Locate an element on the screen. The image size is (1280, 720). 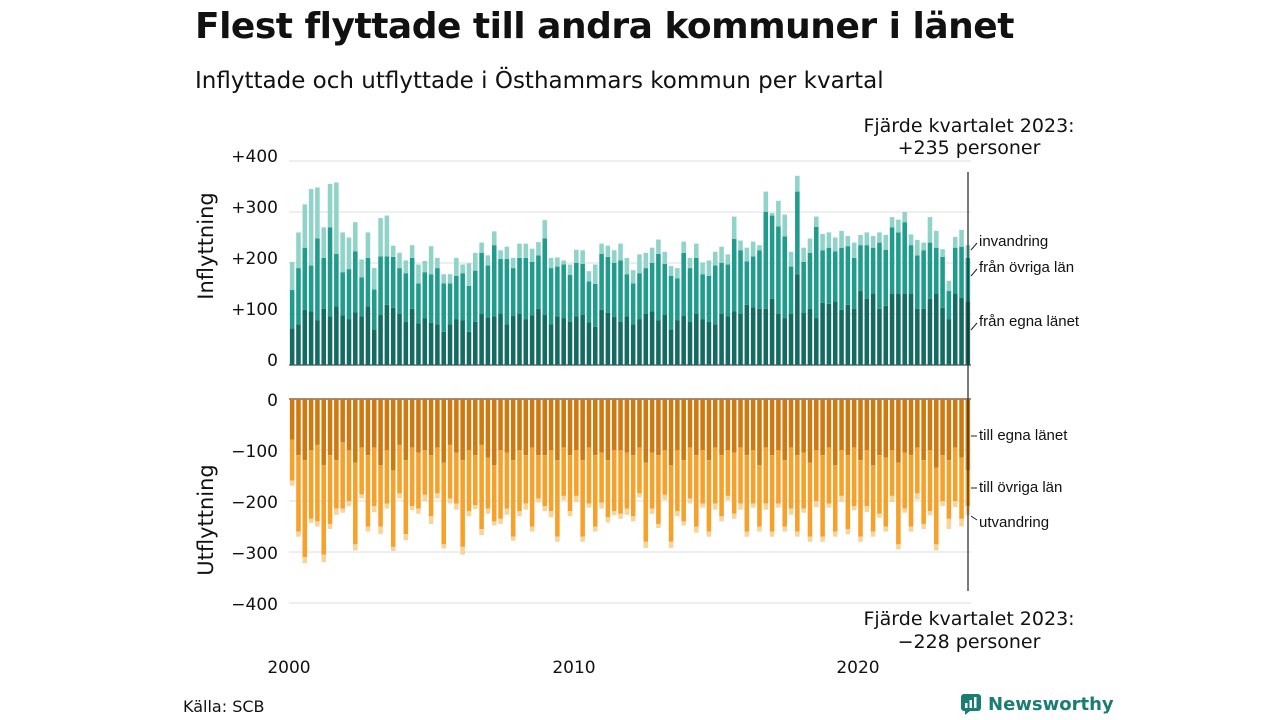
legend-fran-egna-lanet: från egna länet is located at coordinates (1029, 321).